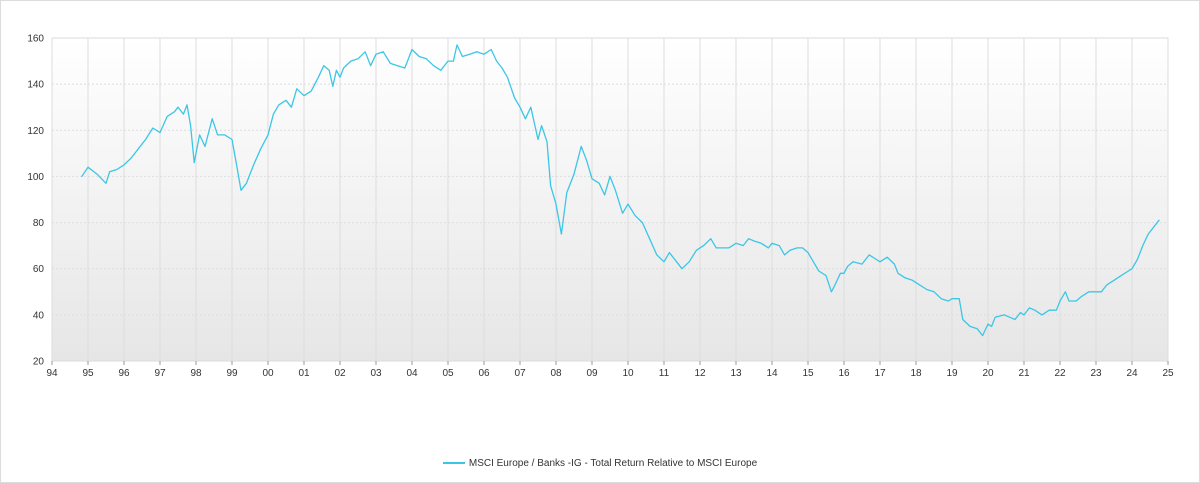  Describe the element at coordinates (39, 315) in the screenshot. I see `y-tick-label: 40` at that location.